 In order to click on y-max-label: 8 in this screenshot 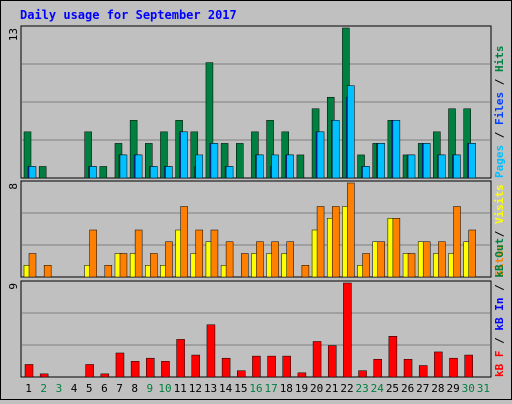, I will do `click(13, 186)`.